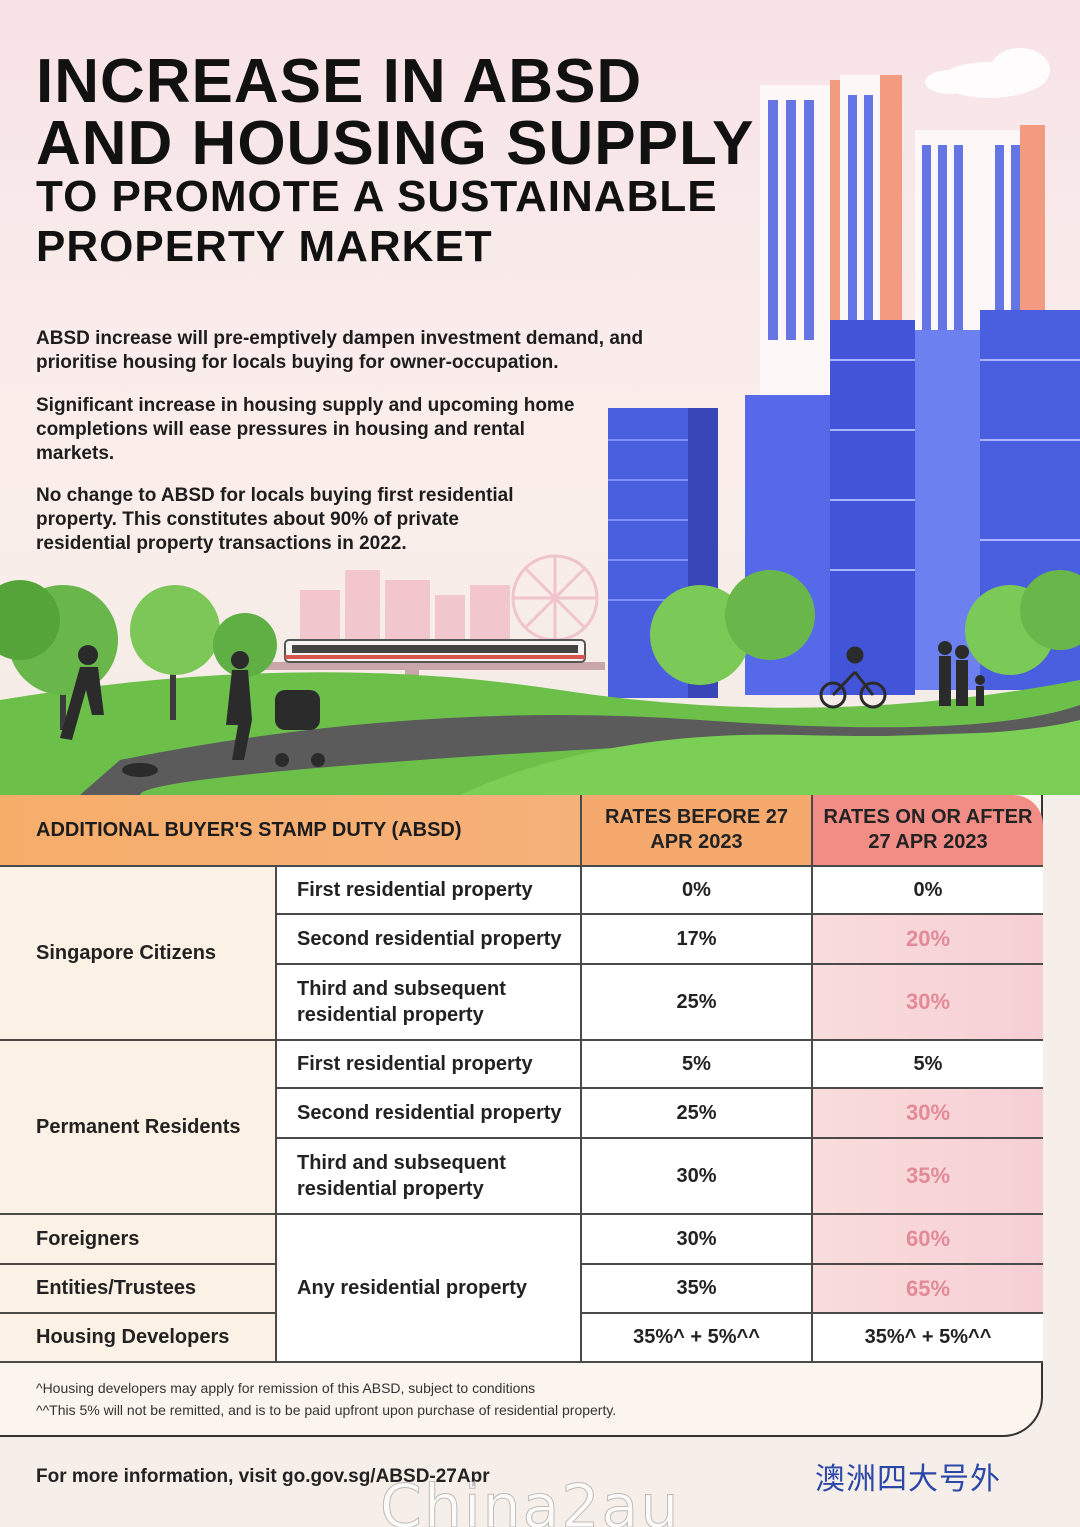 The width and height of the screenshot is (1080, 1527). I want to click on type-any: Any residential property, so click(428, 1288).